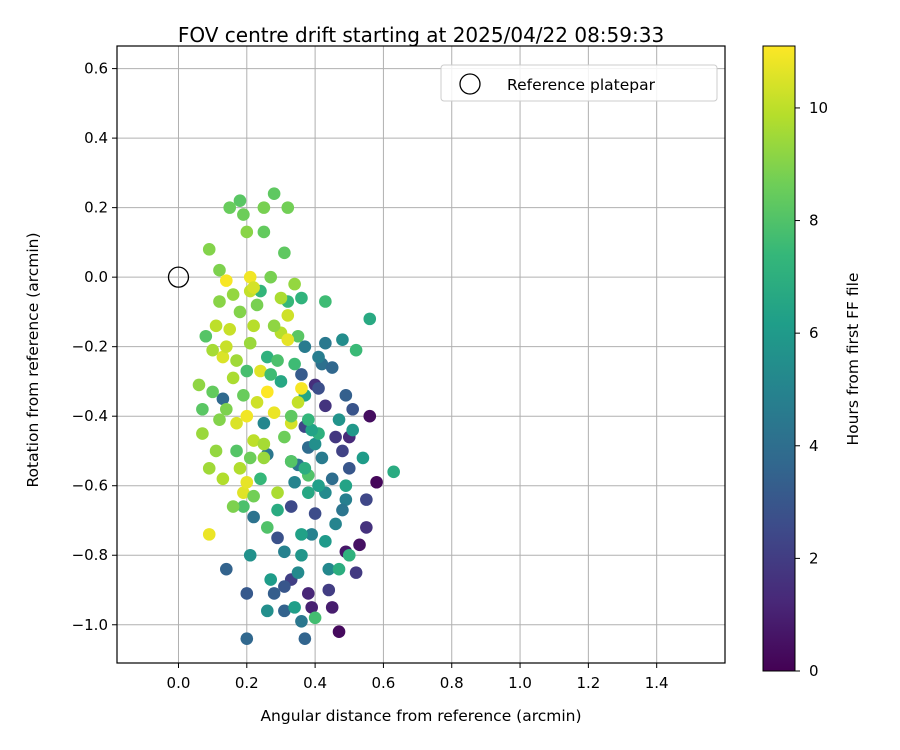  I want to click on colorbar-tick-label: 2, so click(814, 558).